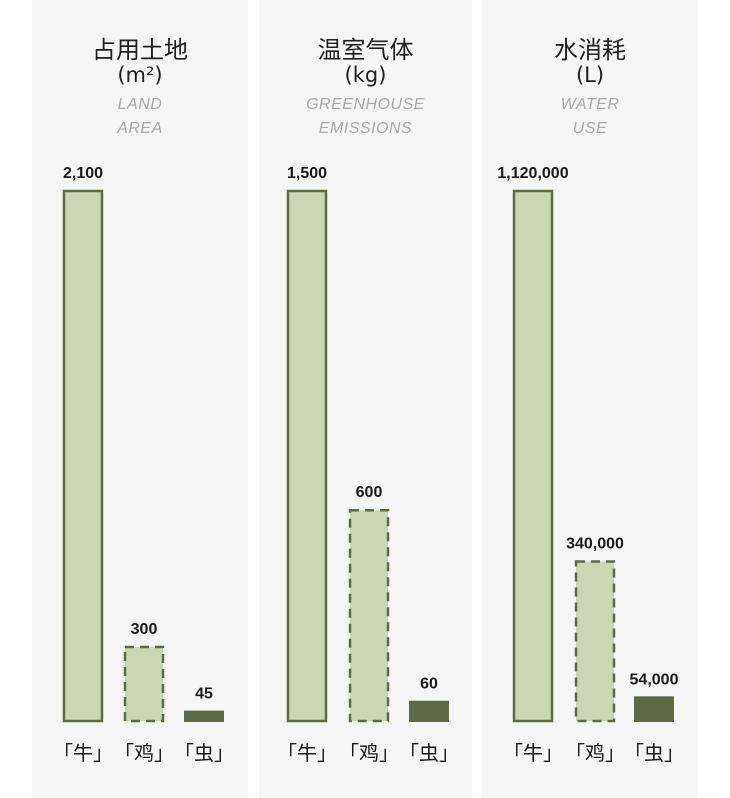 Image resolution: width=730 pixels, height=798 pixels. I want to click on panel-subtitle-line-1: LAND, so click(140, 104).